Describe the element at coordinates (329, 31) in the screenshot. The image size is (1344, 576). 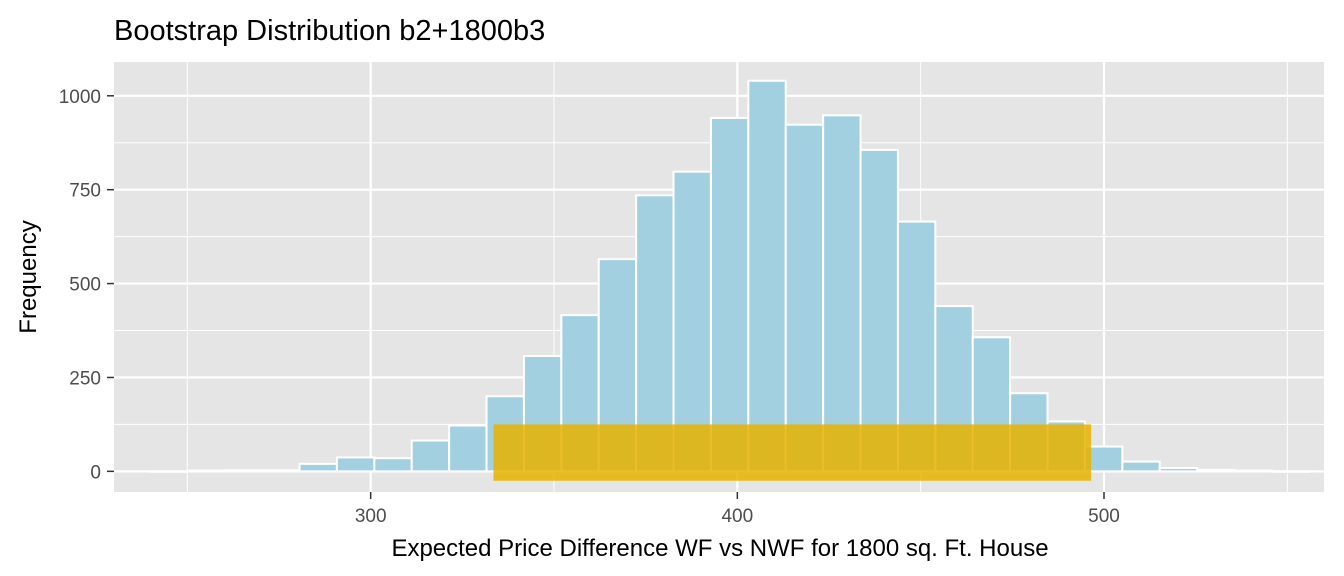
I see `chart-title: Bootstrap Distribution b2+1800b3` at that location.